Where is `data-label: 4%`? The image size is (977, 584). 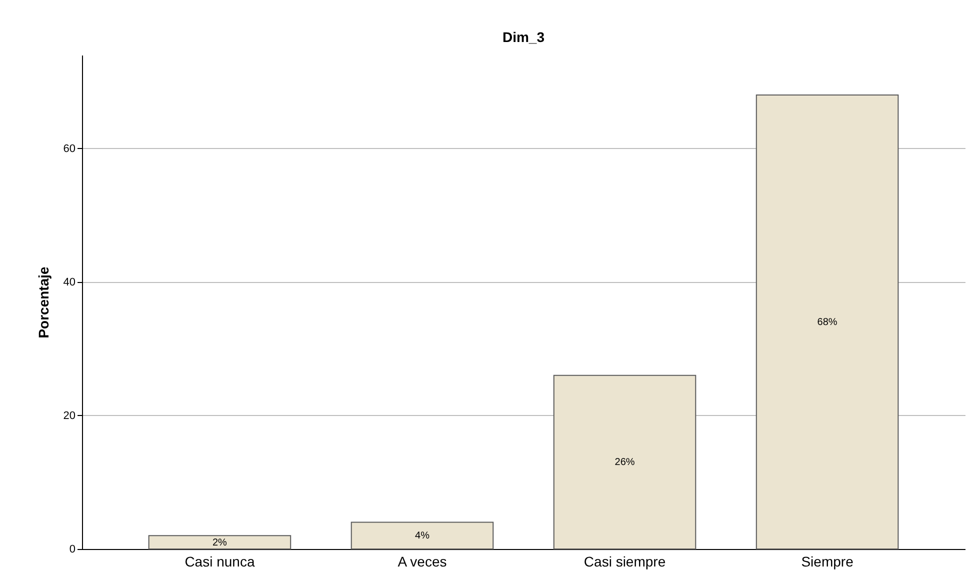 data-label: 4% is located at coordinates (422, 536).